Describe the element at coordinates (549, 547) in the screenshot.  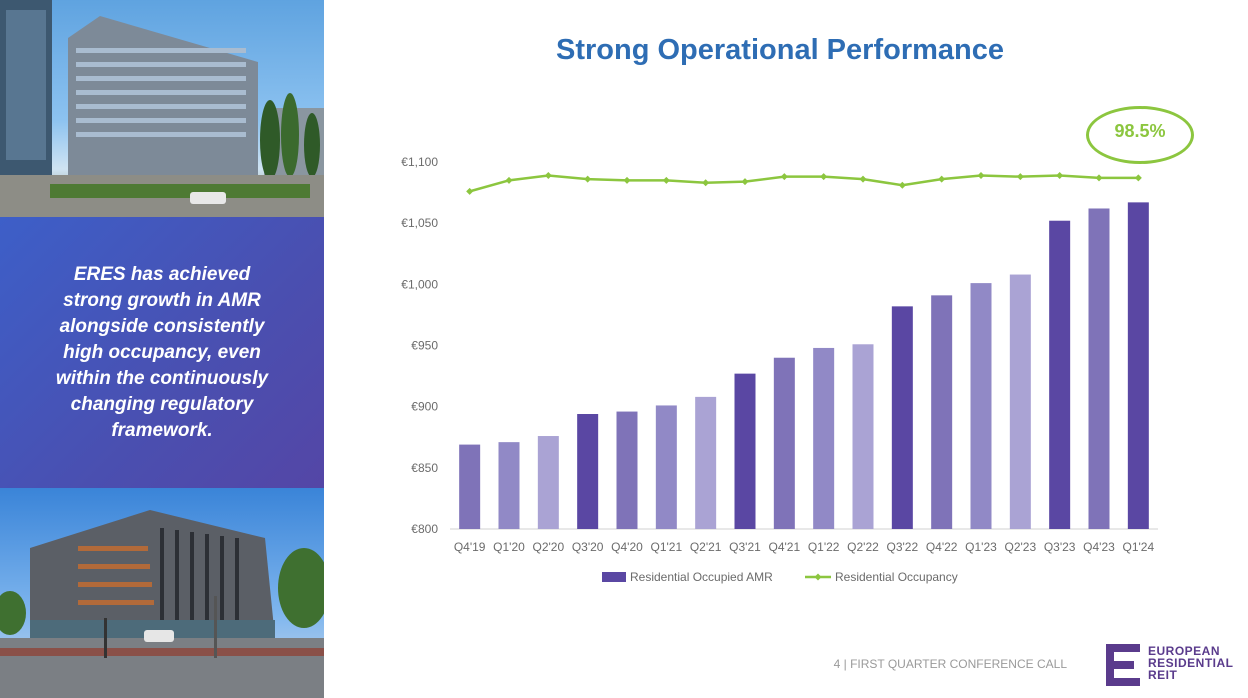
I see `x-tick-label: Q2'20` at that location.